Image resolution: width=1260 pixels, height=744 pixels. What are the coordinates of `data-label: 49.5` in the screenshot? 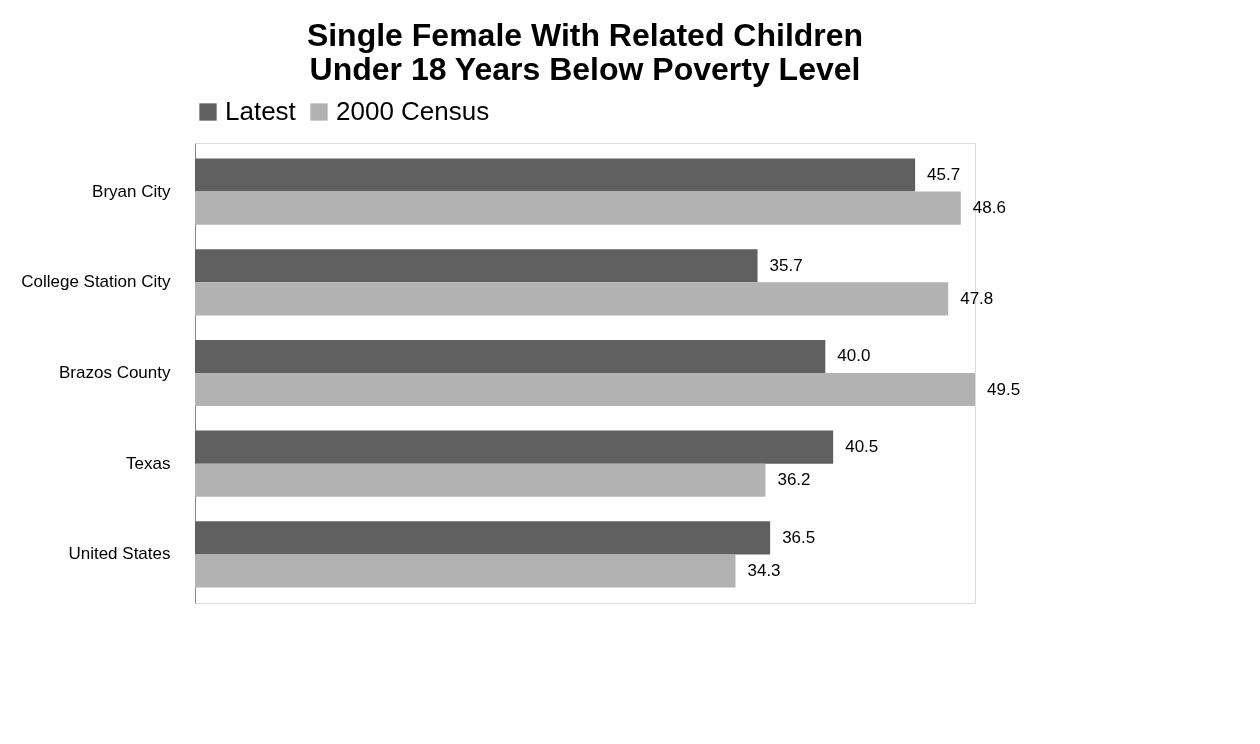 It's located at (1004, 389).